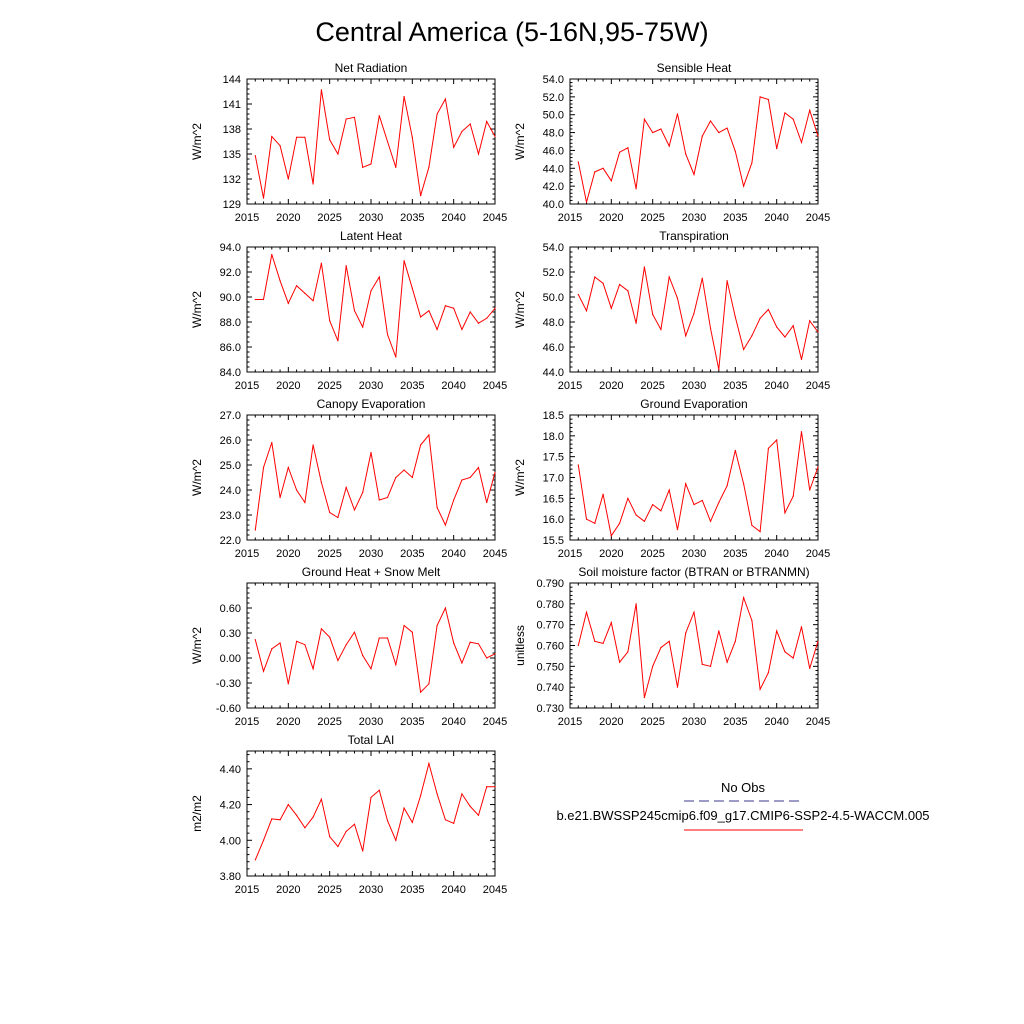 The height and width of the screenshot is (1024, 1024). Describe the element at coordinates (550, 667) in the screenshot. I see `y-tick-label: 0.750` at that location.